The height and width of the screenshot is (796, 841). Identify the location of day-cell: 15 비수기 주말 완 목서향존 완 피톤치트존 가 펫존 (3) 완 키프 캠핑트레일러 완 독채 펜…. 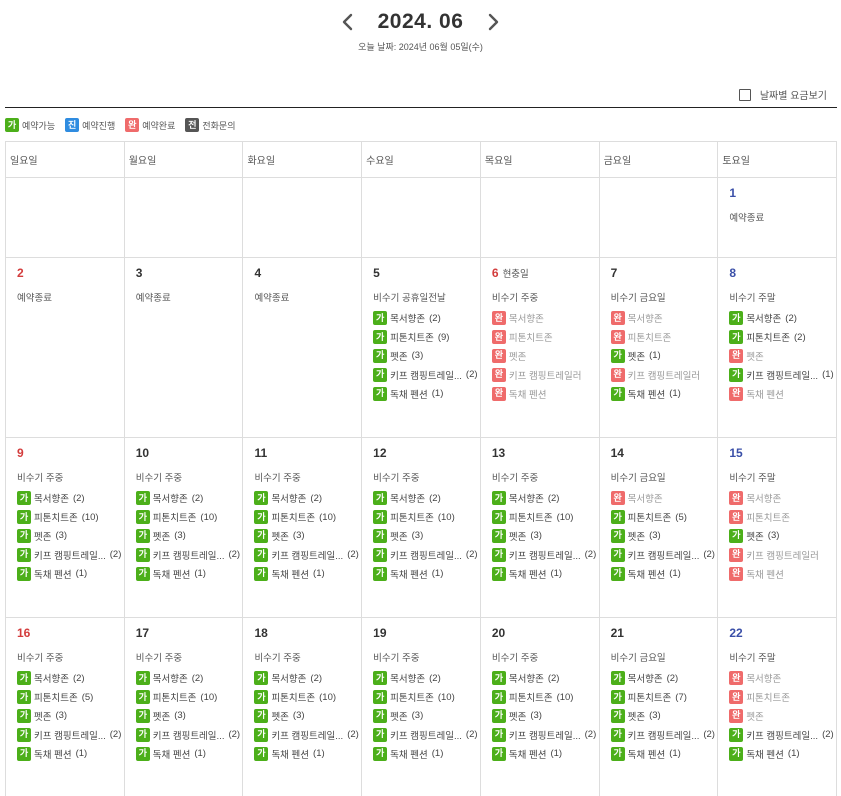
(778, 528).